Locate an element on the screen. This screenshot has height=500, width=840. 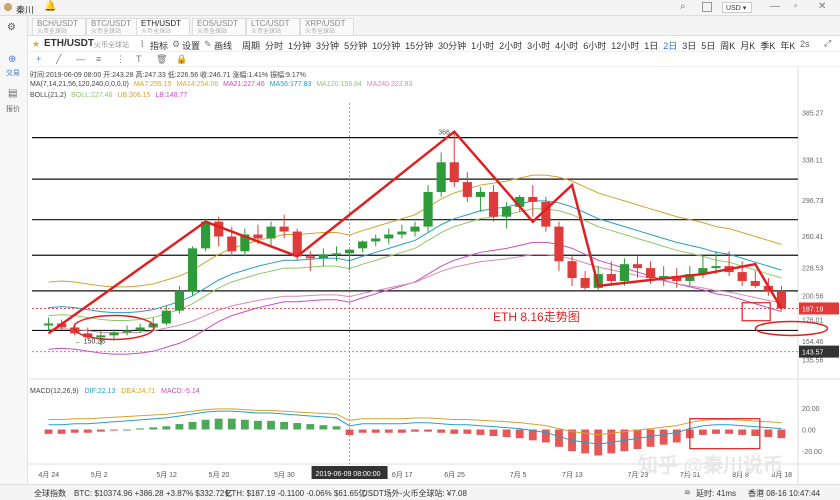
chart-annotation-title: ETH 8.16走势图 is located at coordinates (536, 316).